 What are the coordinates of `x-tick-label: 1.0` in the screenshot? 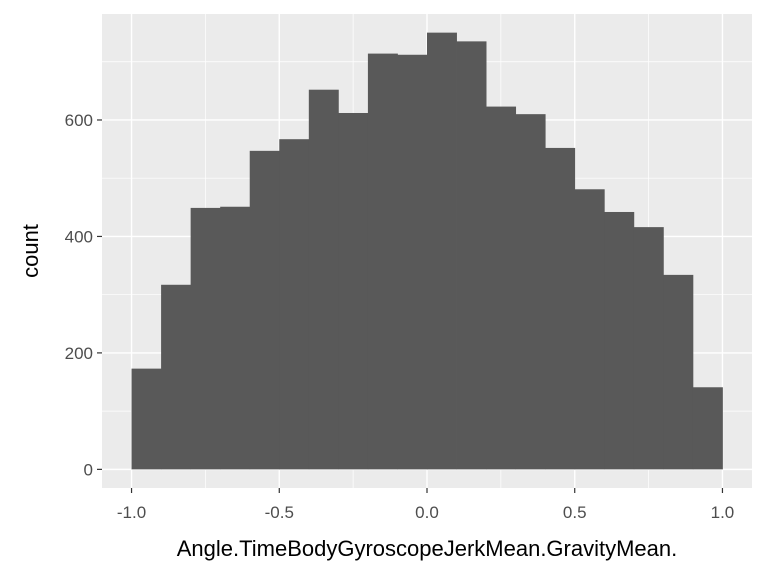 It's located at (723, 512).